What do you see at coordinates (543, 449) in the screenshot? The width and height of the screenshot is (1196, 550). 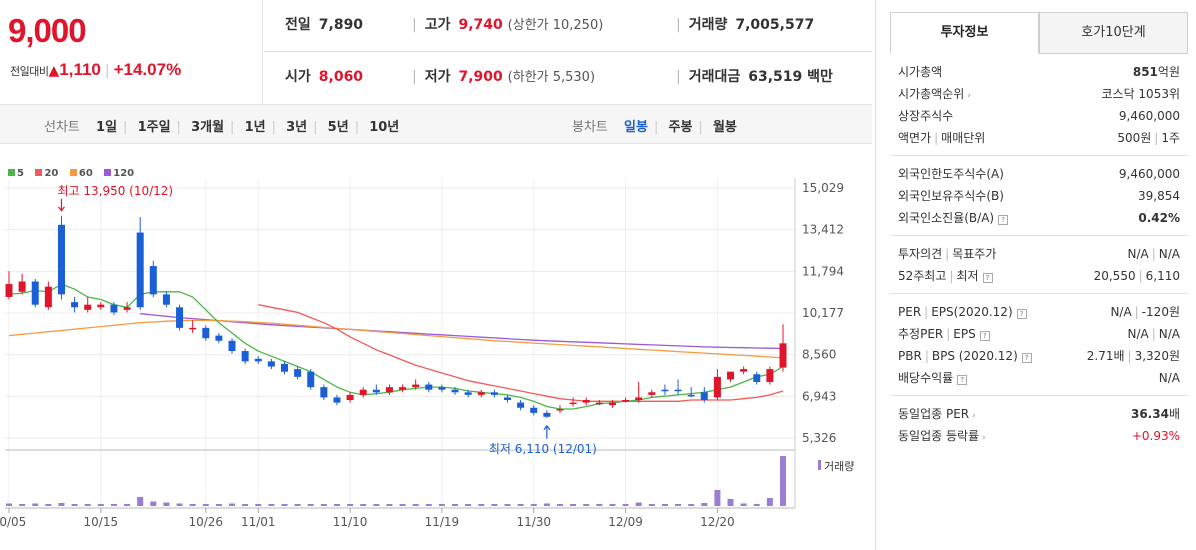 I see `min-annotation: 최저 6,110 (12/01)` at bounding box center [543, 449].